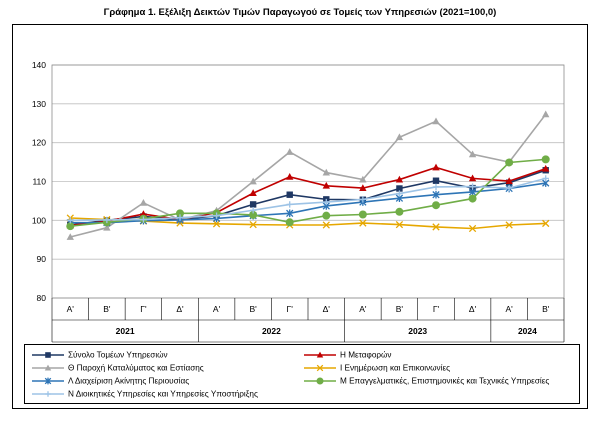 This screenshot has height=432, width=600. Describe the element at coordinates (417, 331) in the screenshot. I see `year-label: 2023` at that location.